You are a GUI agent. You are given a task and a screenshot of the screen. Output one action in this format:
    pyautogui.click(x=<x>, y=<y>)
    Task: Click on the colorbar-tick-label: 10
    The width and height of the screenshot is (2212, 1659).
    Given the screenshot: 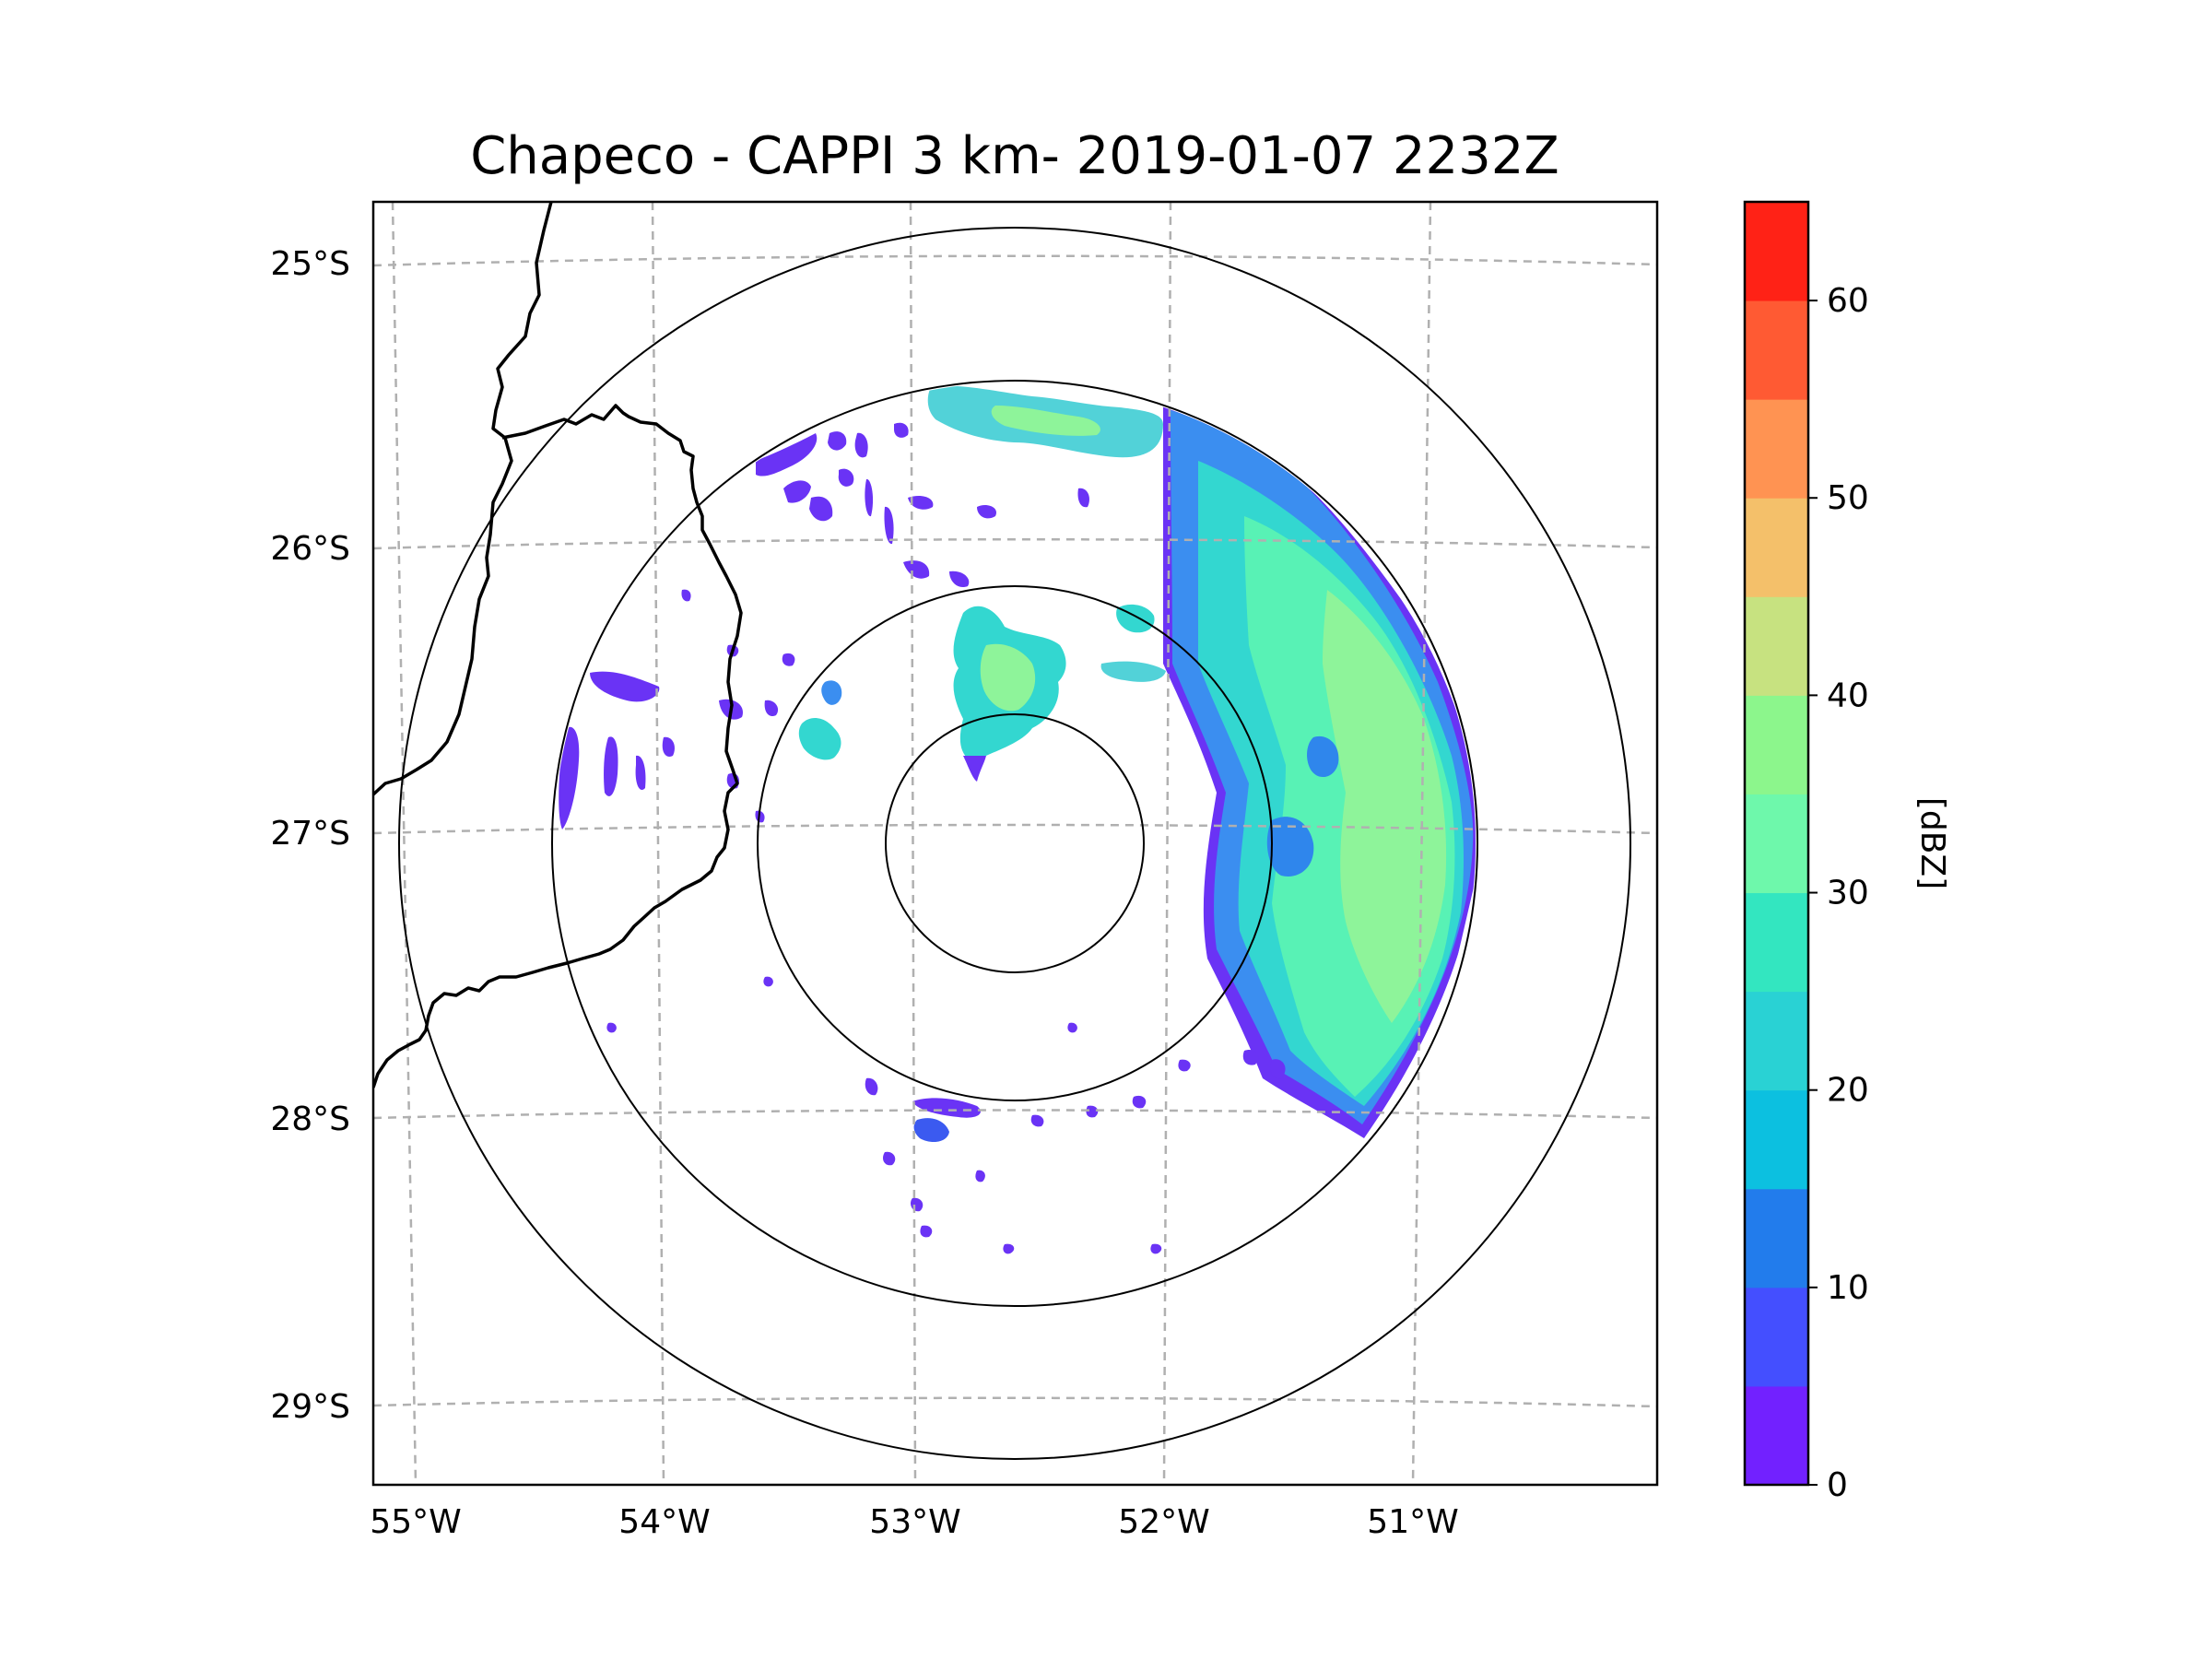 What is the action you would take?
    pyautogui.click(x=1848, y=1288)
    